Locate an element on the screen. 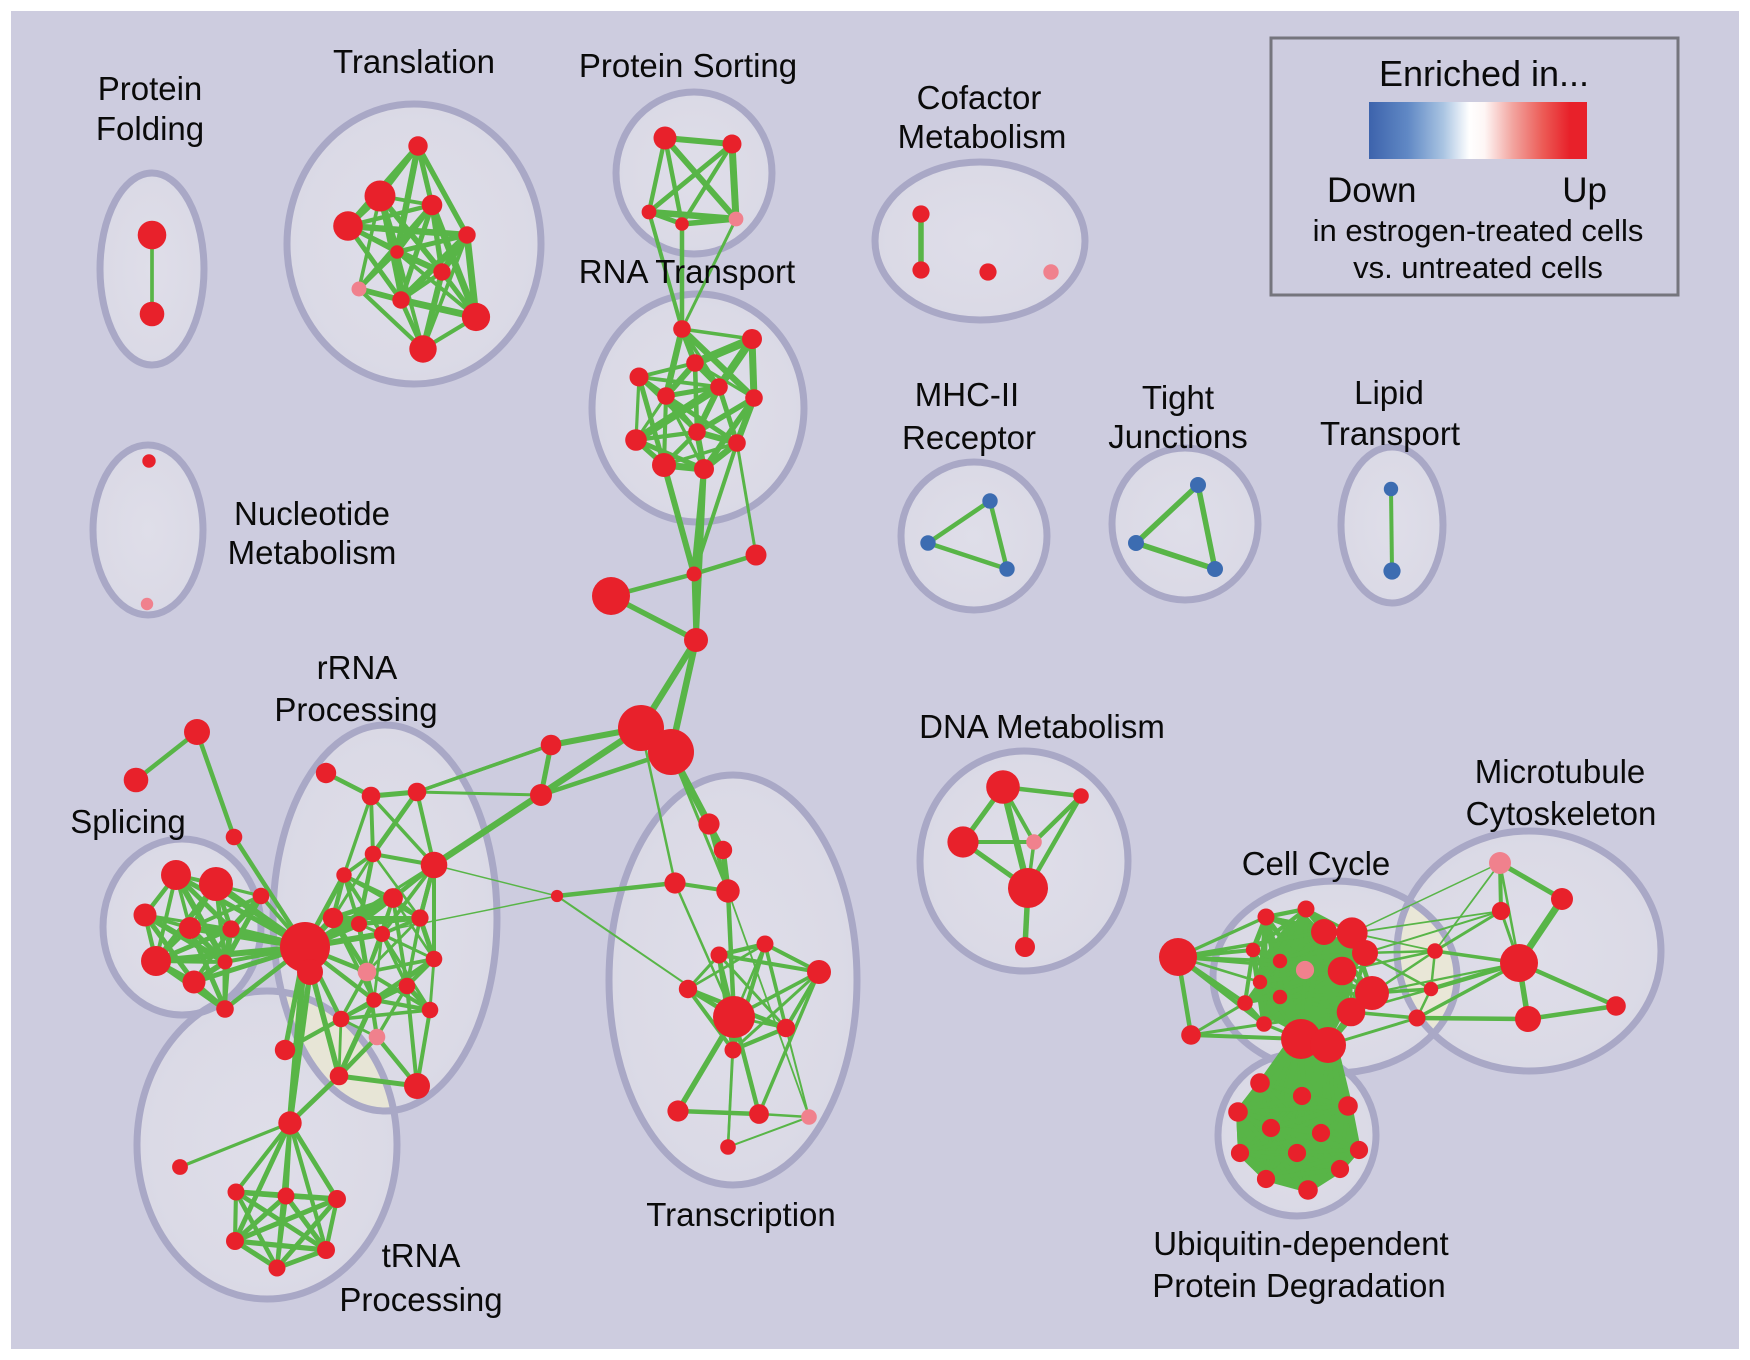 The image size is (1750, 1360). svg-text: Translation is located at coordinates (414, 61).